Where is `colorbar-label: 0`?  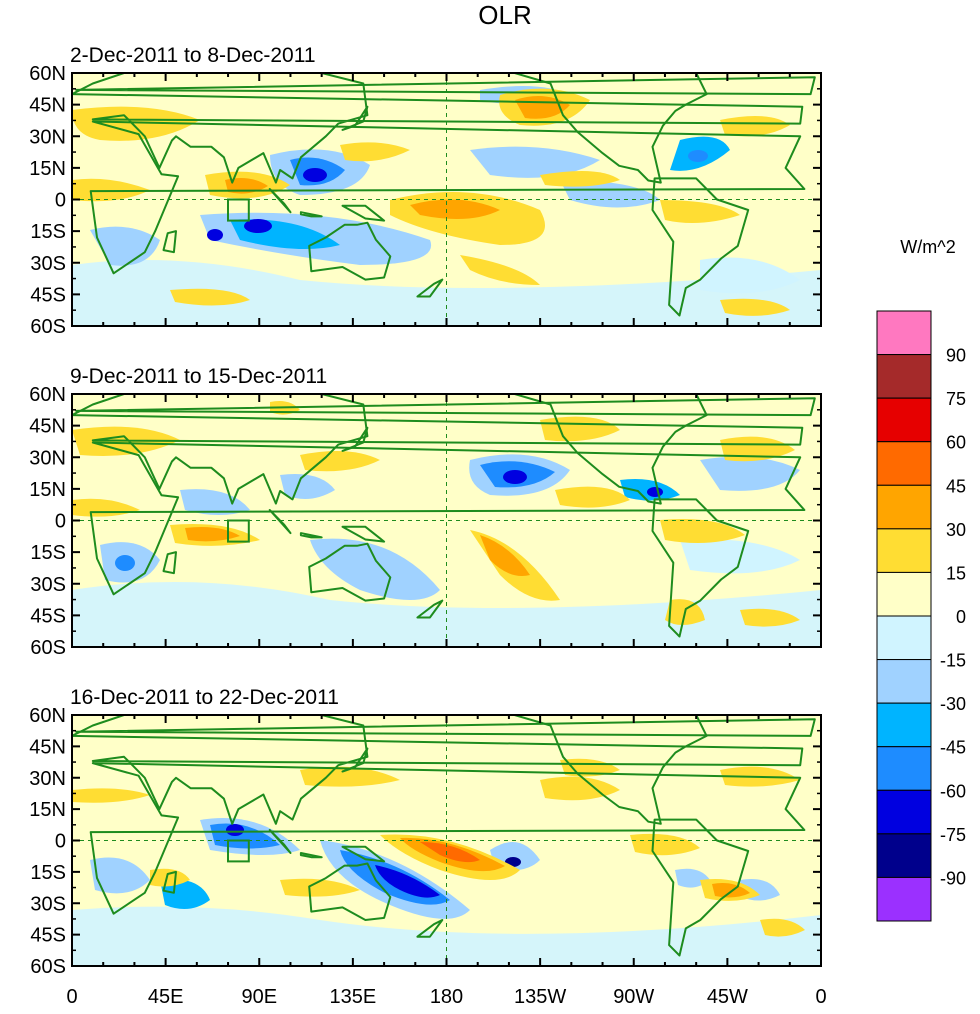 colorbar-label: 0 is located at coordinates (961, 617).